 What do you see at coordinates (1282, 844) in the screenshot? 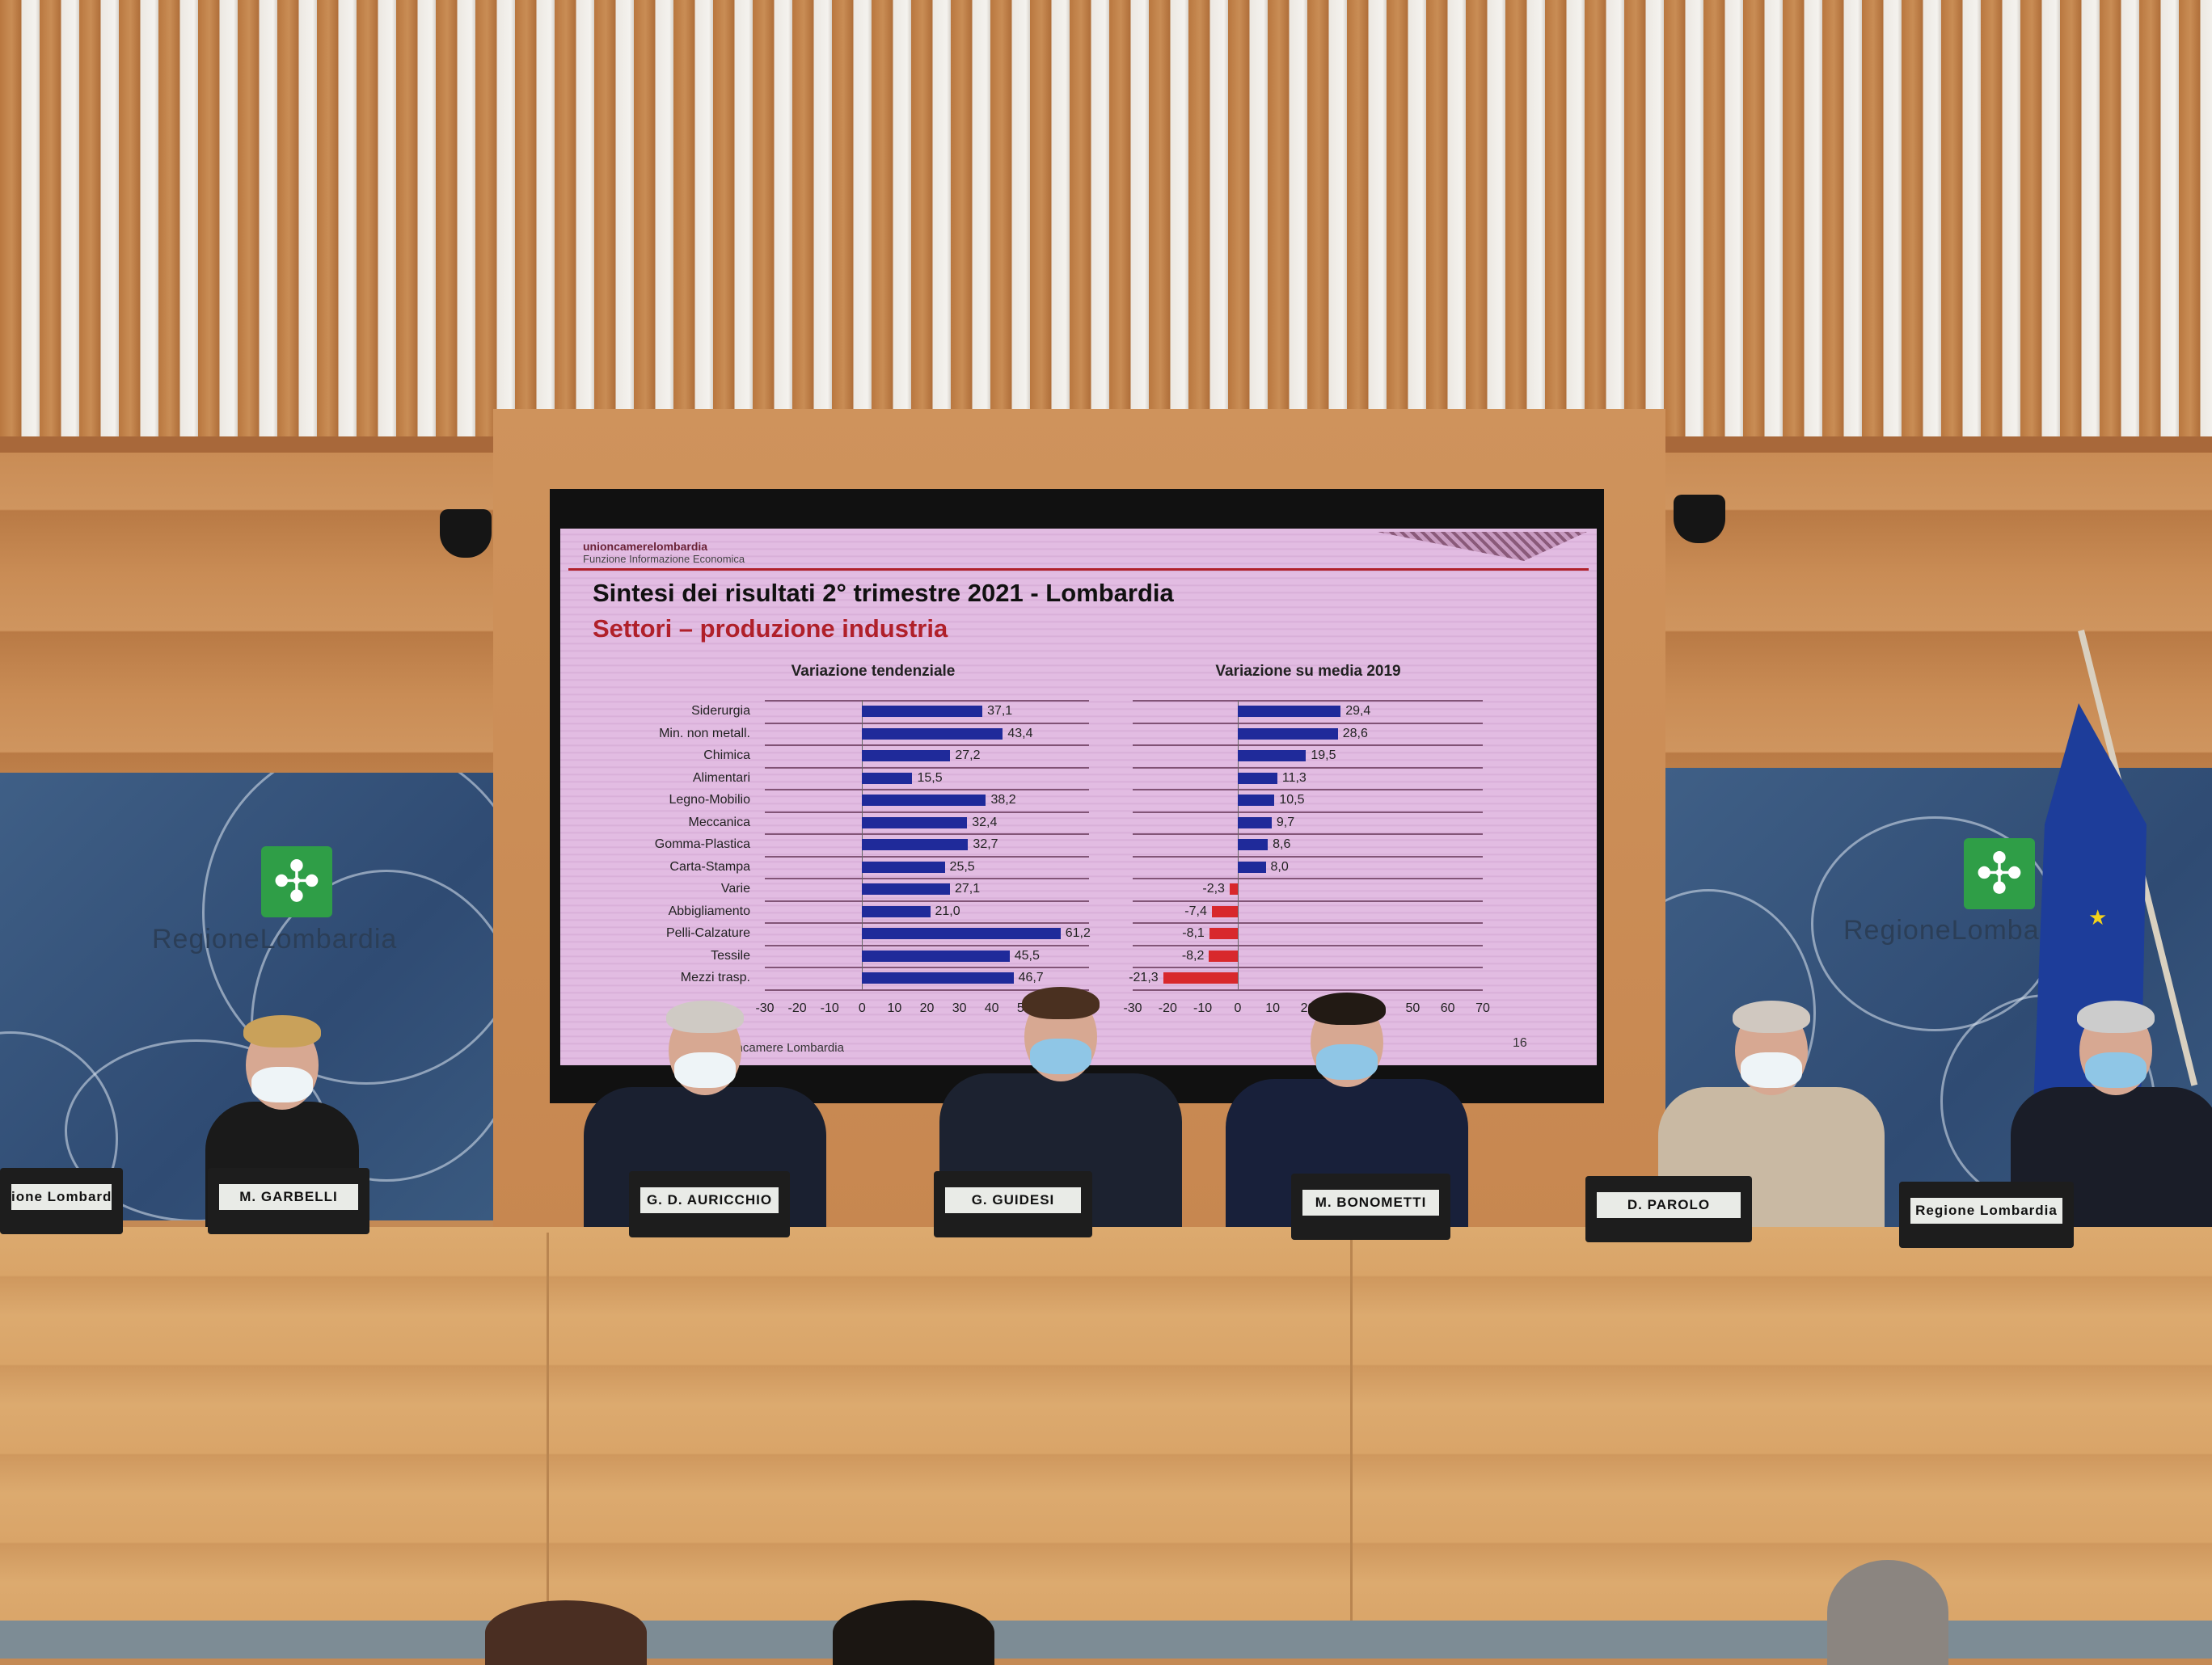
I see `value-label: 8,6` at bounding box center [1282, 844].